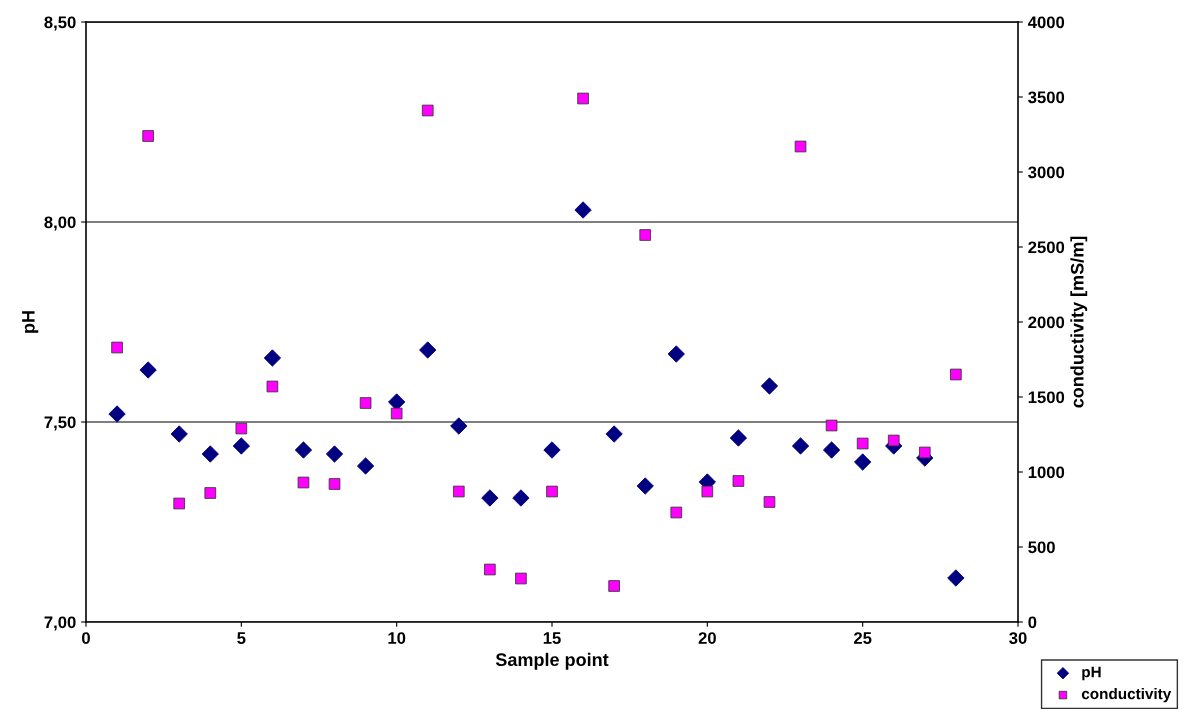  What do you see at coordinates (1091, 673) in the screenshot?
I see `legend-label: pH` at bounding box center [1091, 673].